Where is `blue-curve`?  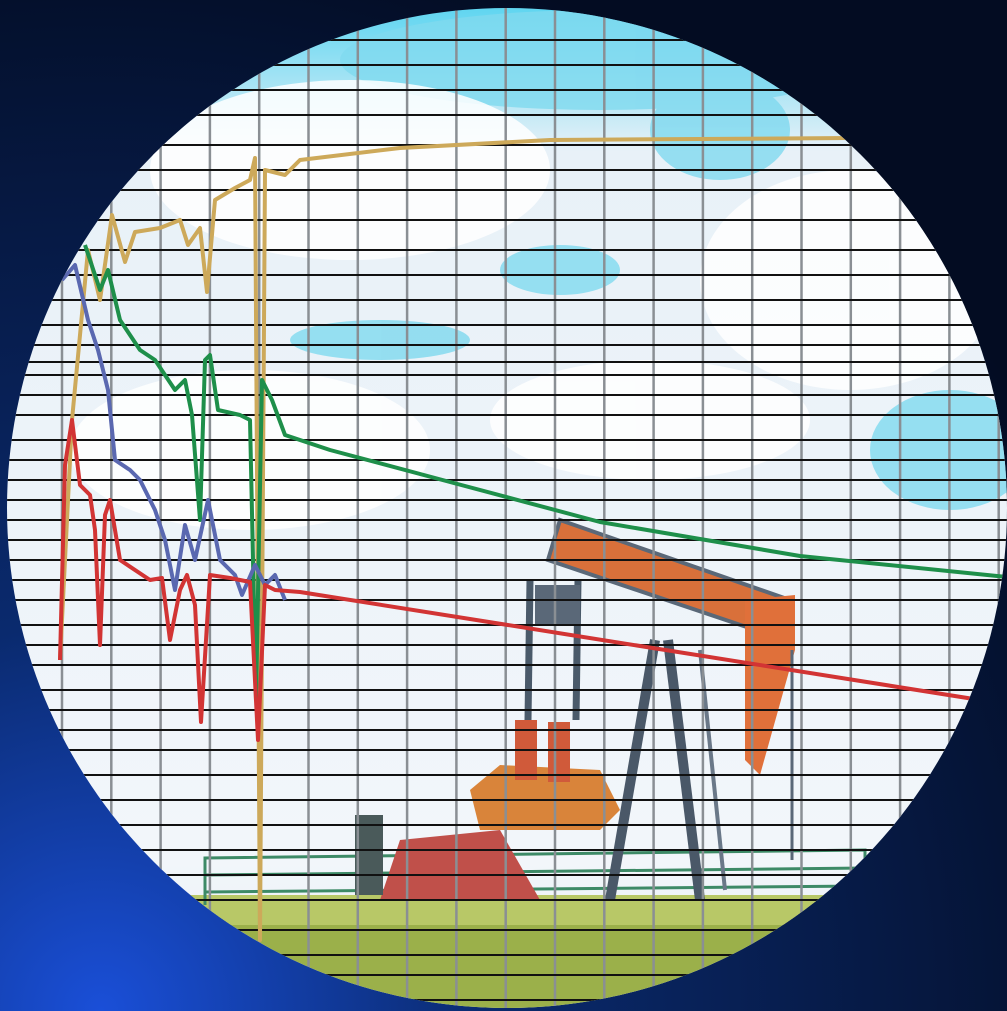 blue-curve is located at coordinates (173, 432).